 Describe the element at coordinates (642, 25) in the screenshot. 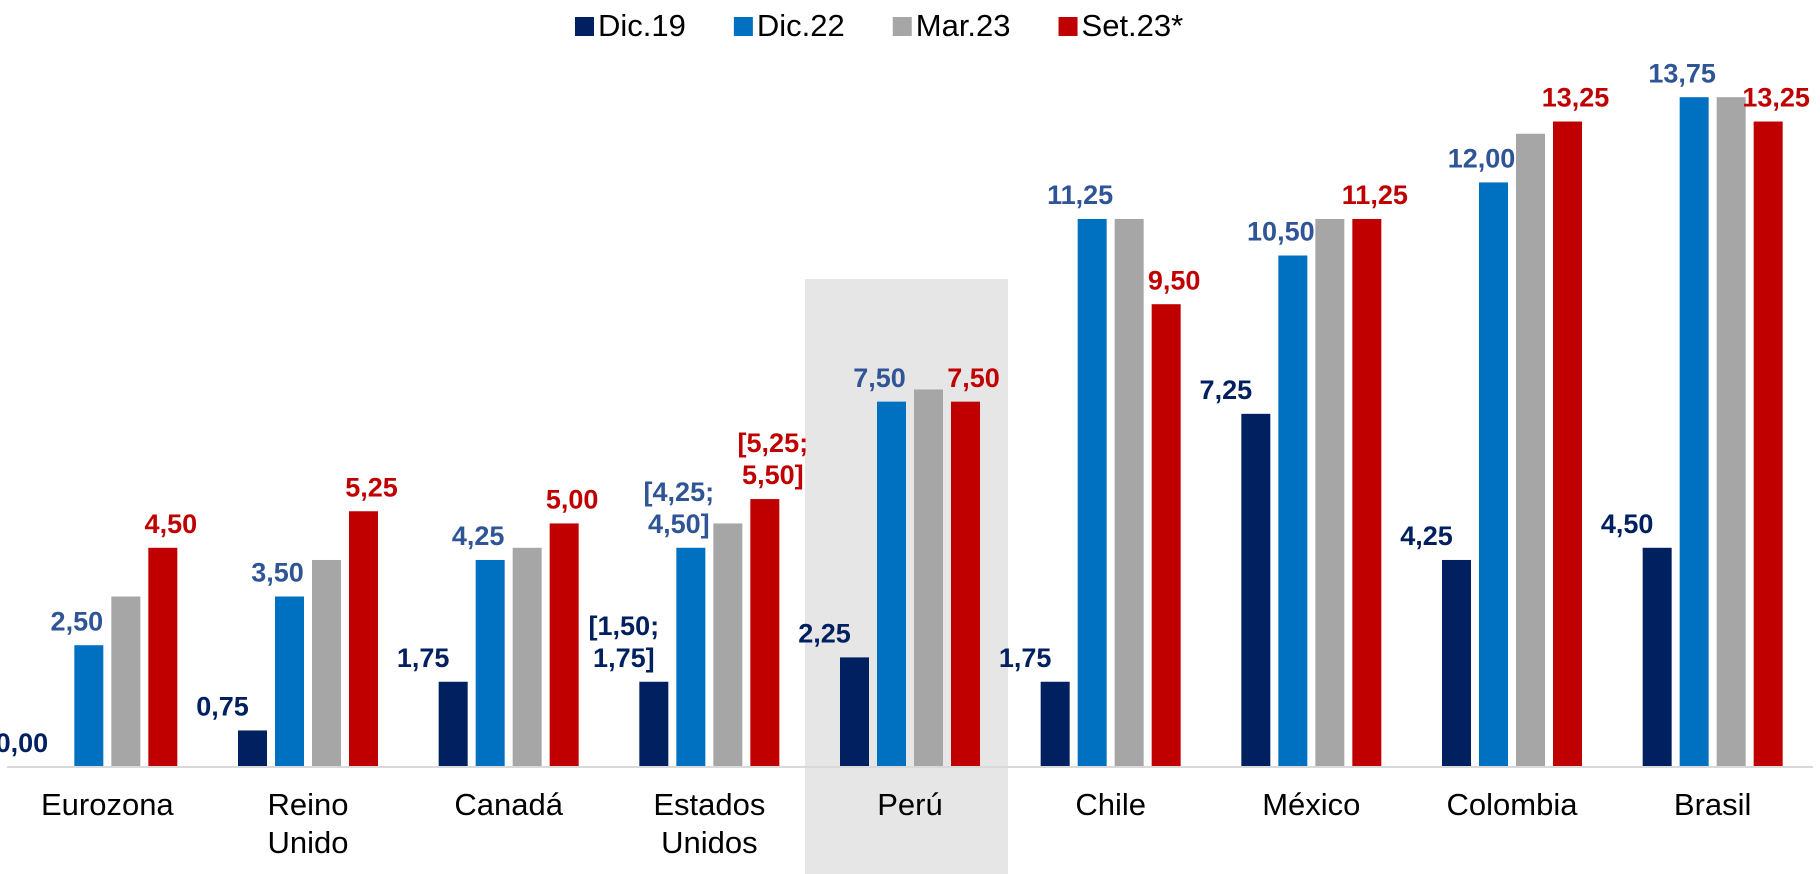

I see `legend-label: Dic.19` at that location.